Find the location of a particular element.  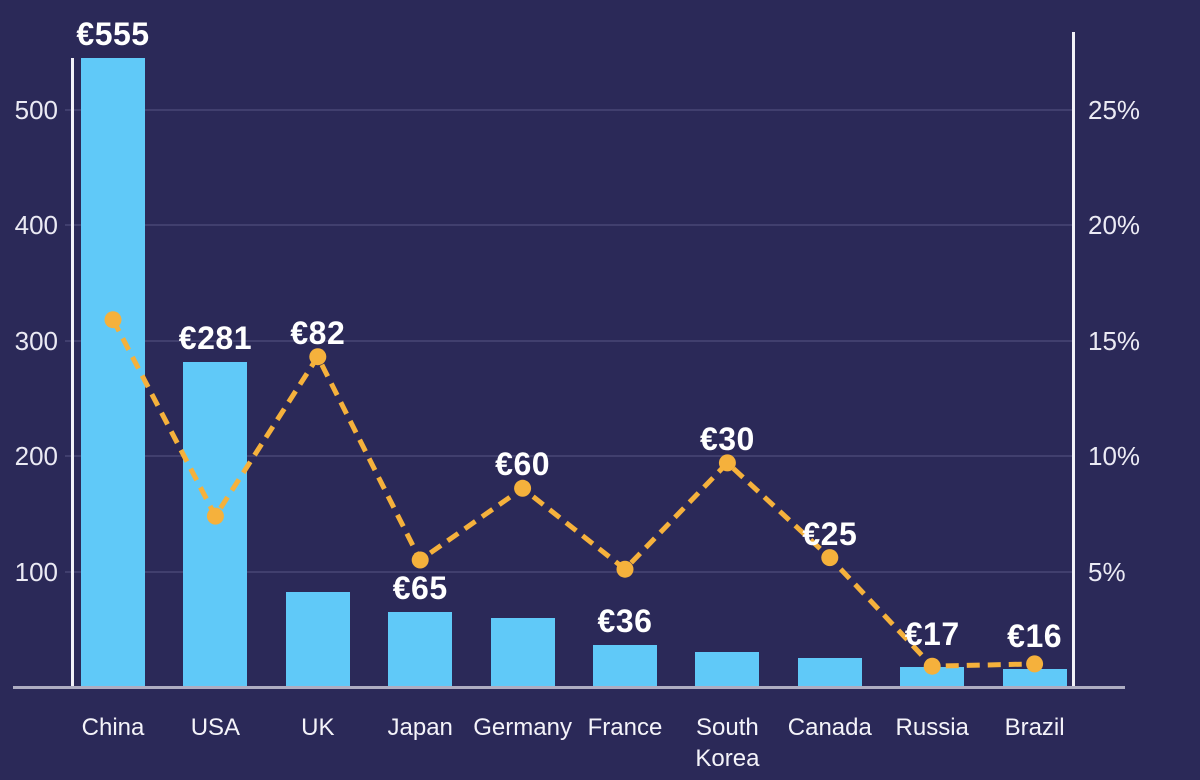

value-label-brazil: €16 is located at coordinates (1035, 635).